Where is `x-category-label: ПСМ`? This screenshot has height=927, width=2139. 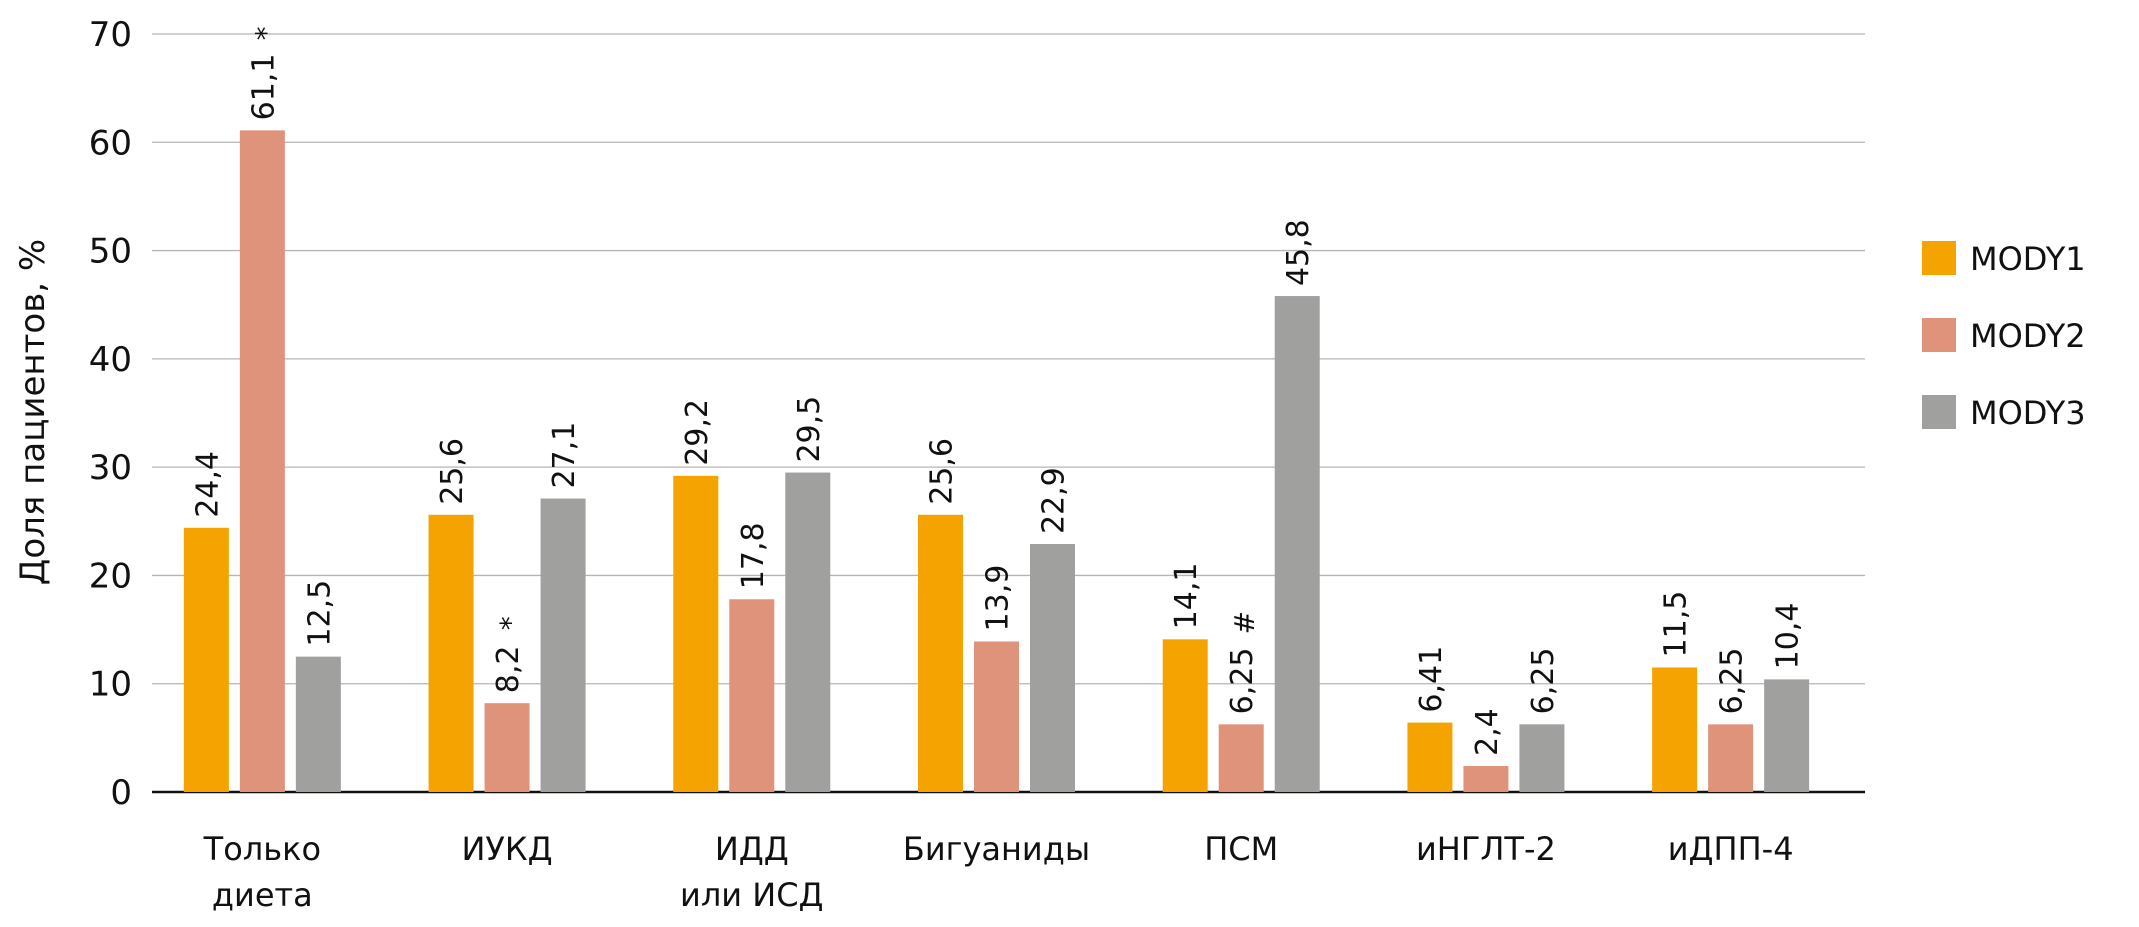
x-category-label: ПСМ is located at coordinates (1241, 849).